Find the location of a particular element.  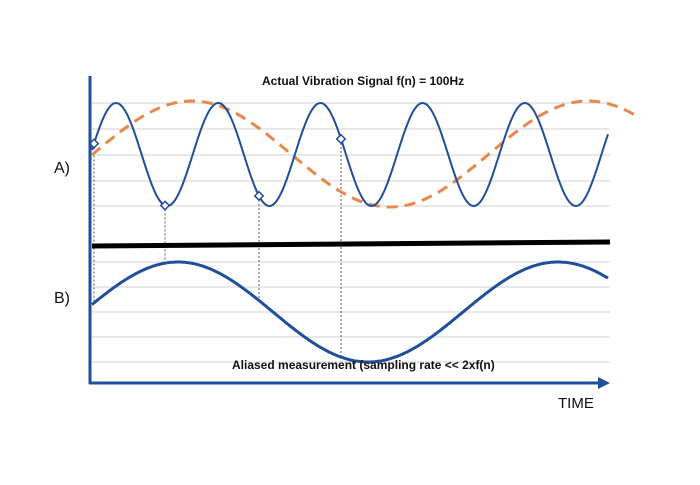

panel-b-label: B) is located at coordinates (62, 298).